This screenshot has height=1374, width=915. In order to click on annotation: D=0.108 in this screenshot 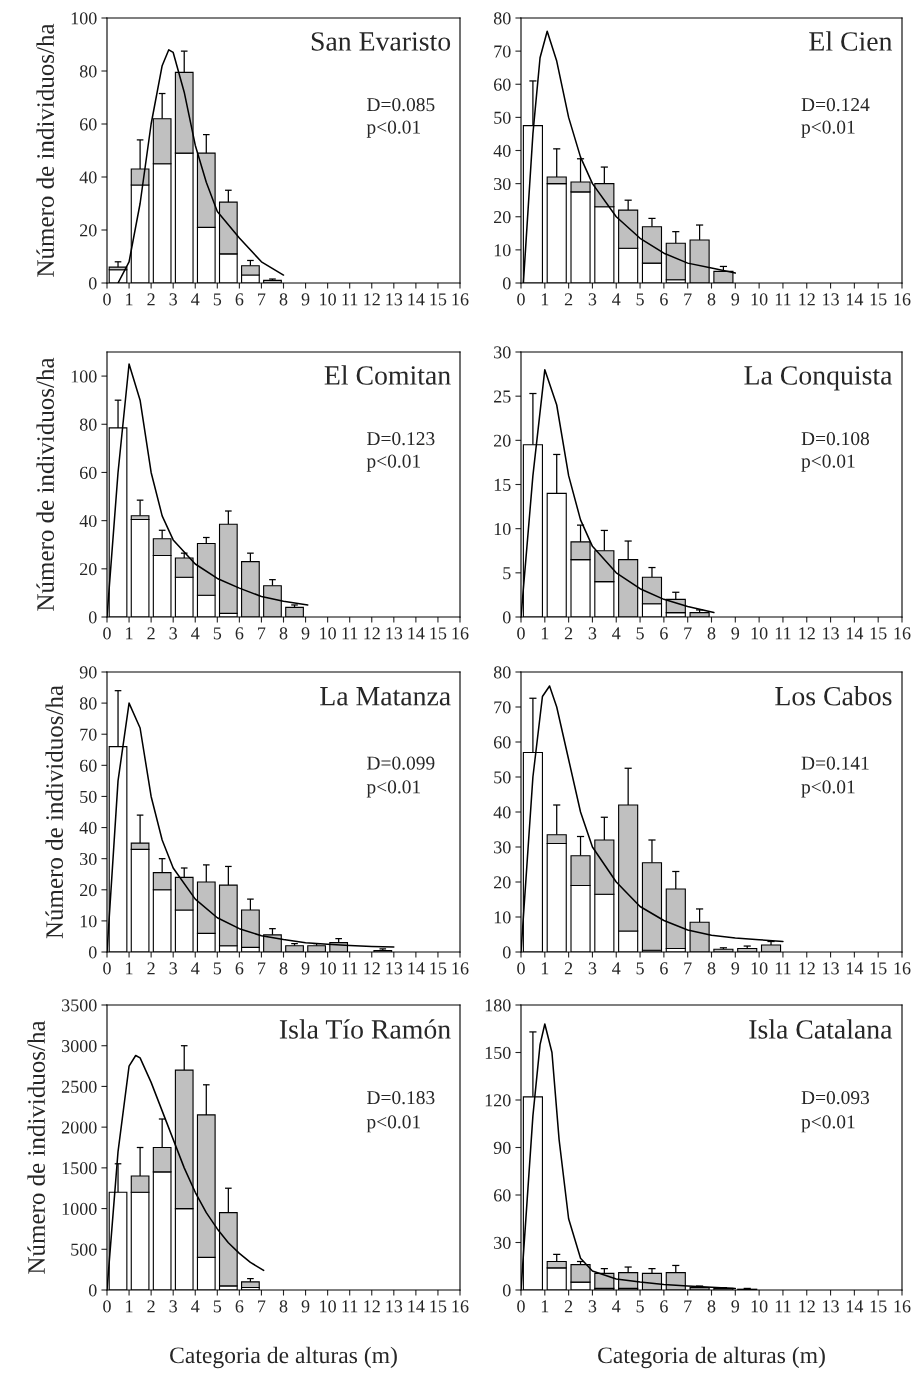, I will do `click(835, 439)`.